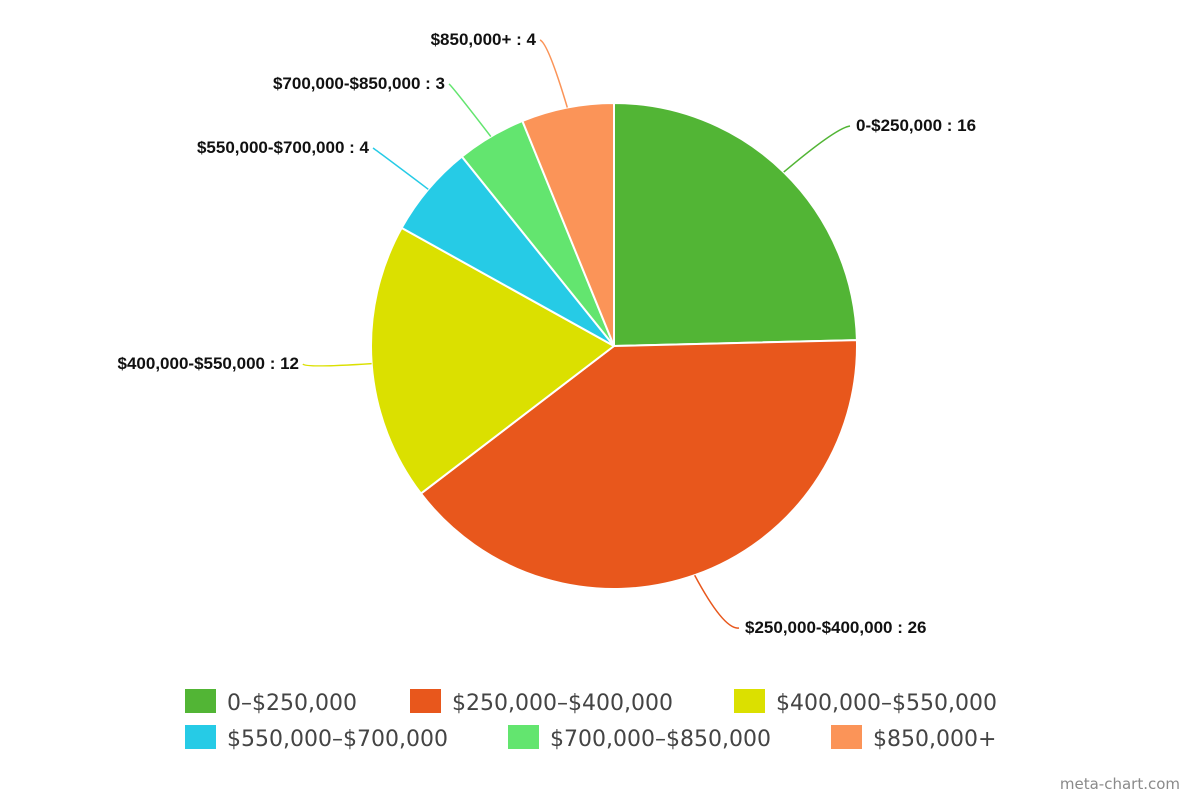 This screenshot has height=800, width=1200. Describe the element at coordinates (1120, 784) in the screenshot. I see `credit-text: meta-chart.com` at that location.